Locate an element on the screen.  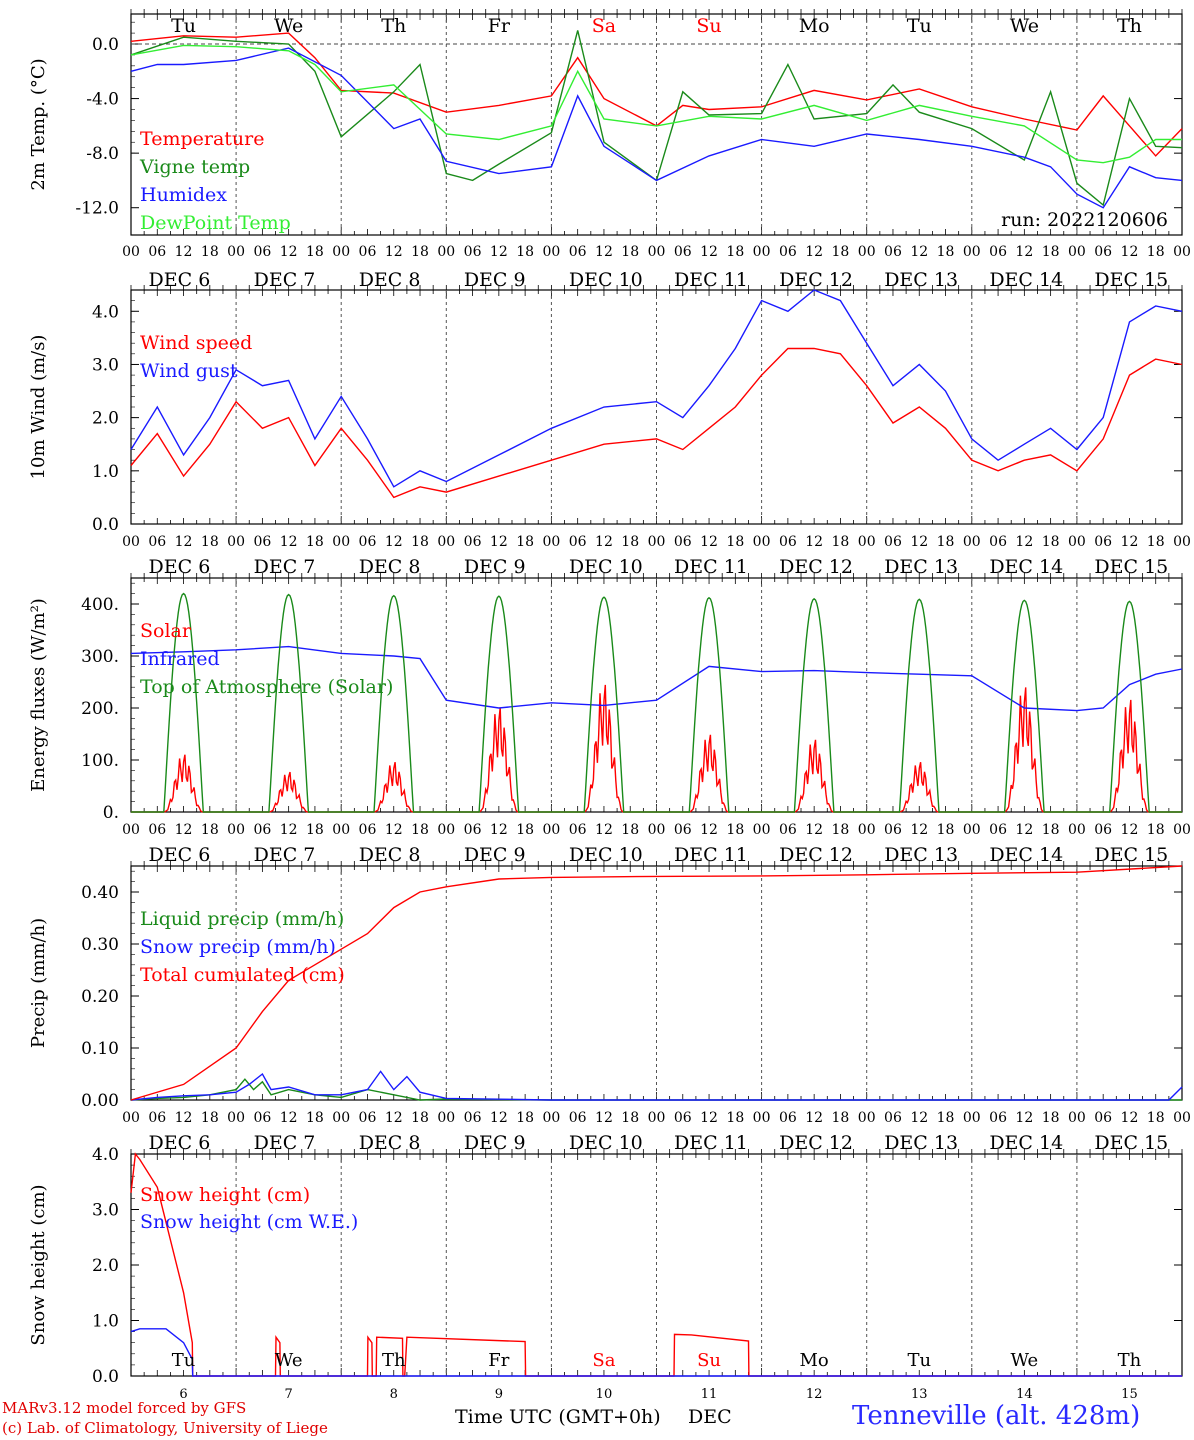
weekday-label: Tu is located at coordinates (183, 26).